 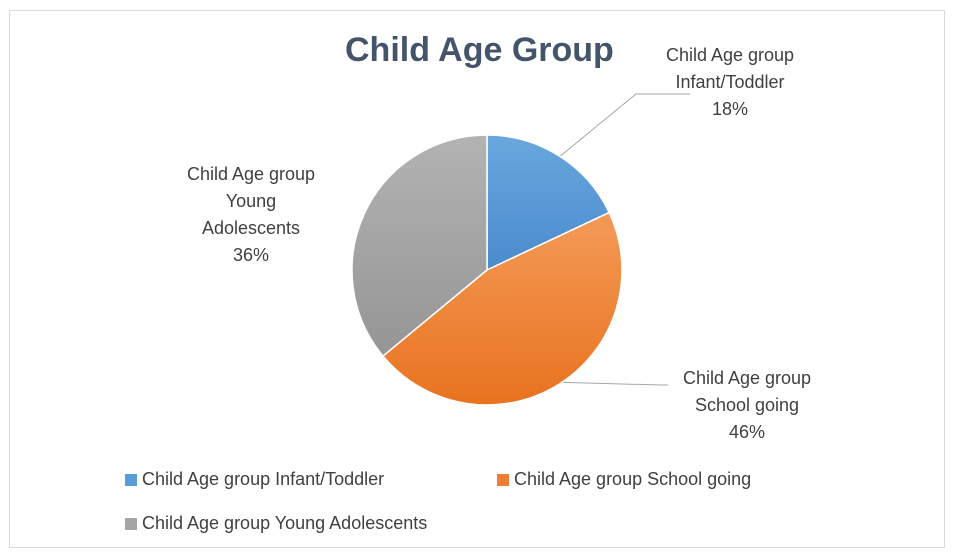 What do you see at coordinates (251, 201) in the screenshot?
I see `data-label-line: Young` at bounding box center [251, 201].